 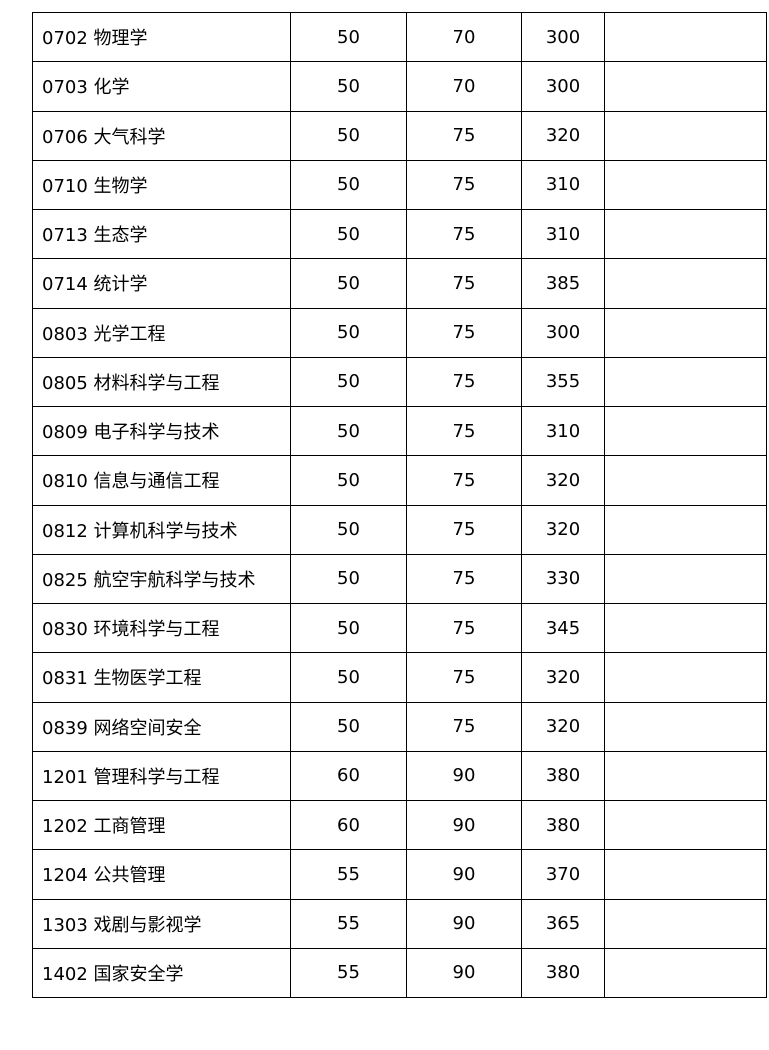 I want to click on table-row: 1201 管理科学与工程 60 90 380, so click(x=399, y=776).